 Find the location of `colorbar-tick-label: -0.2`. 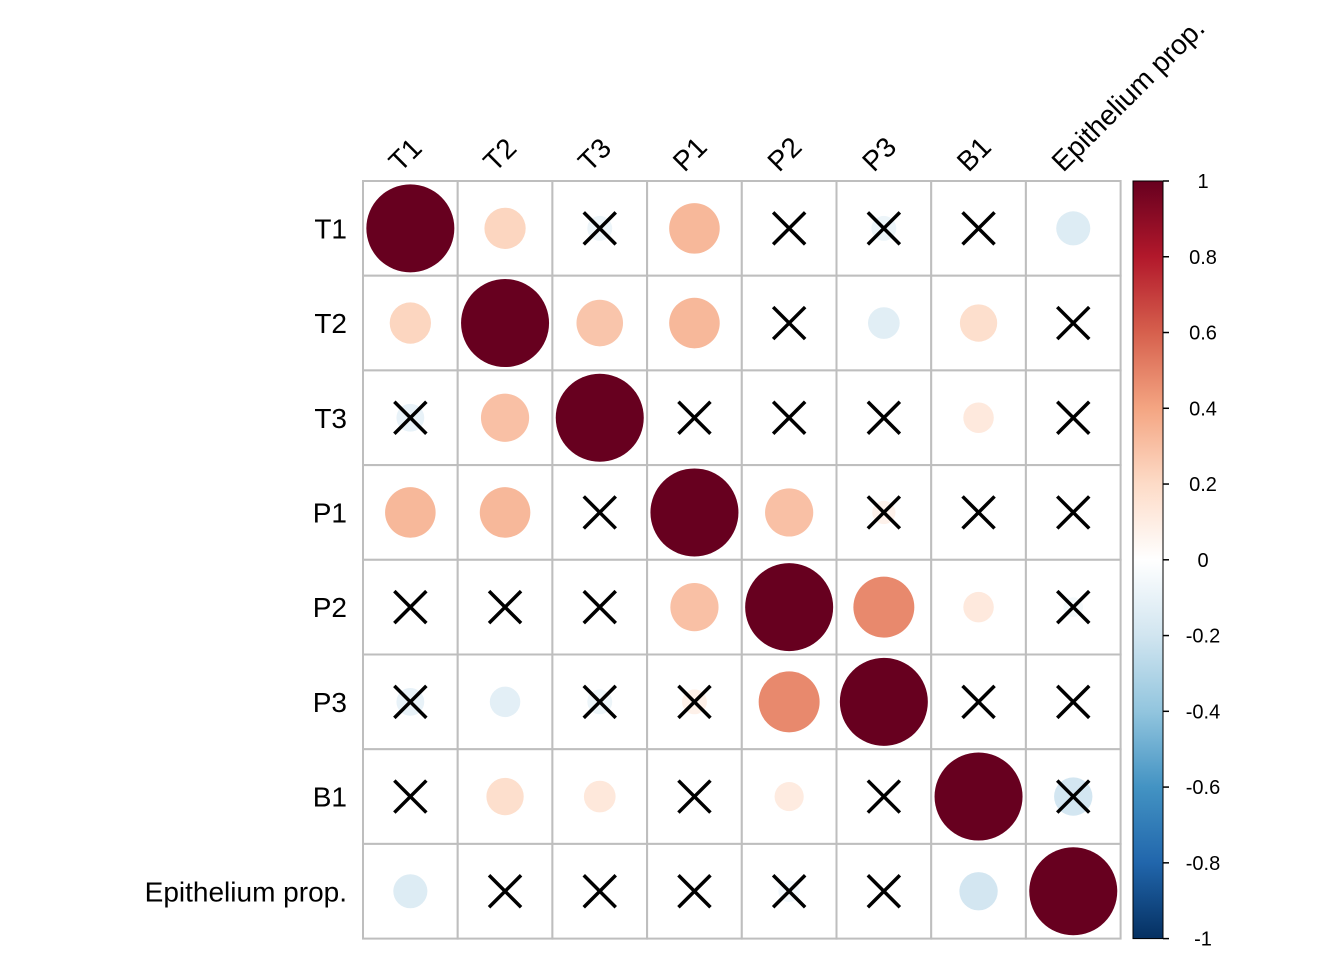

colorbar-tick-label: -0.2 is located at coordinates (1203, 637).